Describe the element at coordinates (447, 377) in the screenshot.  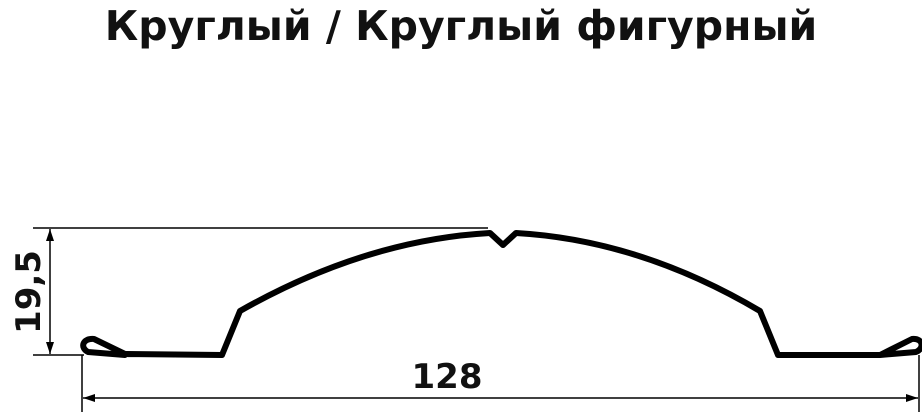
I see `width-dimension-label: 128` at that location.